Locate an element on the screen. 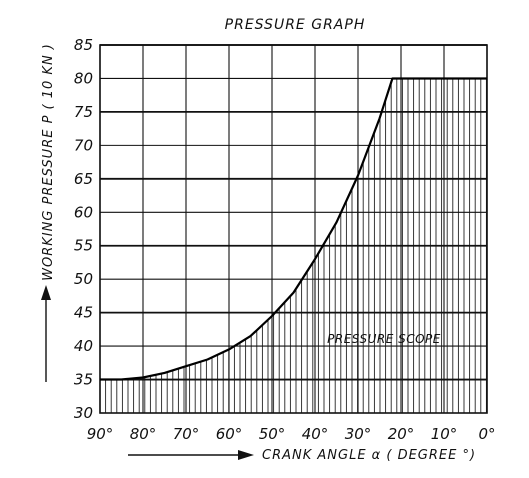 The image size is (529, 478). y-tick-label: 75 is located at coordinates (83, 112).